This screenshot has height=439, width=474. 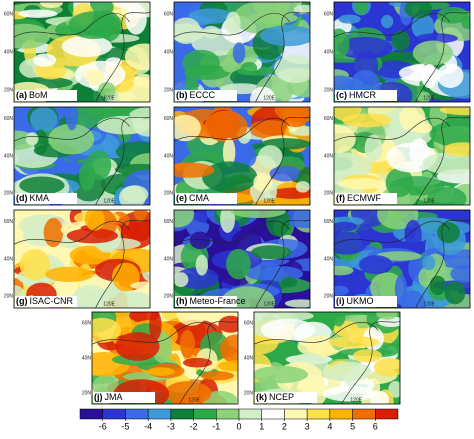 What do you see at coordinates (108, 397) in the screenshot?
I see `panel-label: (j) JMA` at bounding box center [108, 397].